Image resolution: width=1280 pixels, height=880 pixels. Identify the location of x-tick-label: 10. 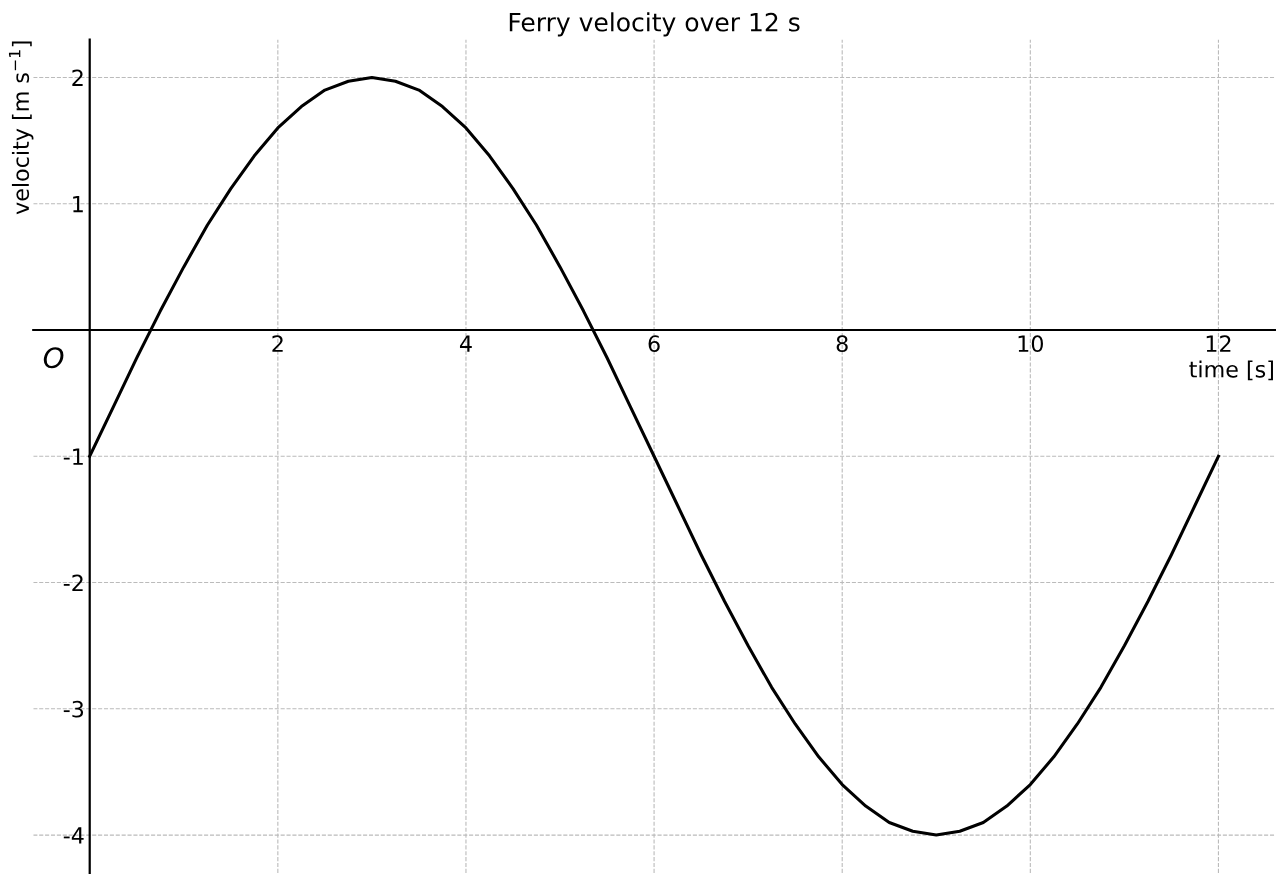
(1030, 344).